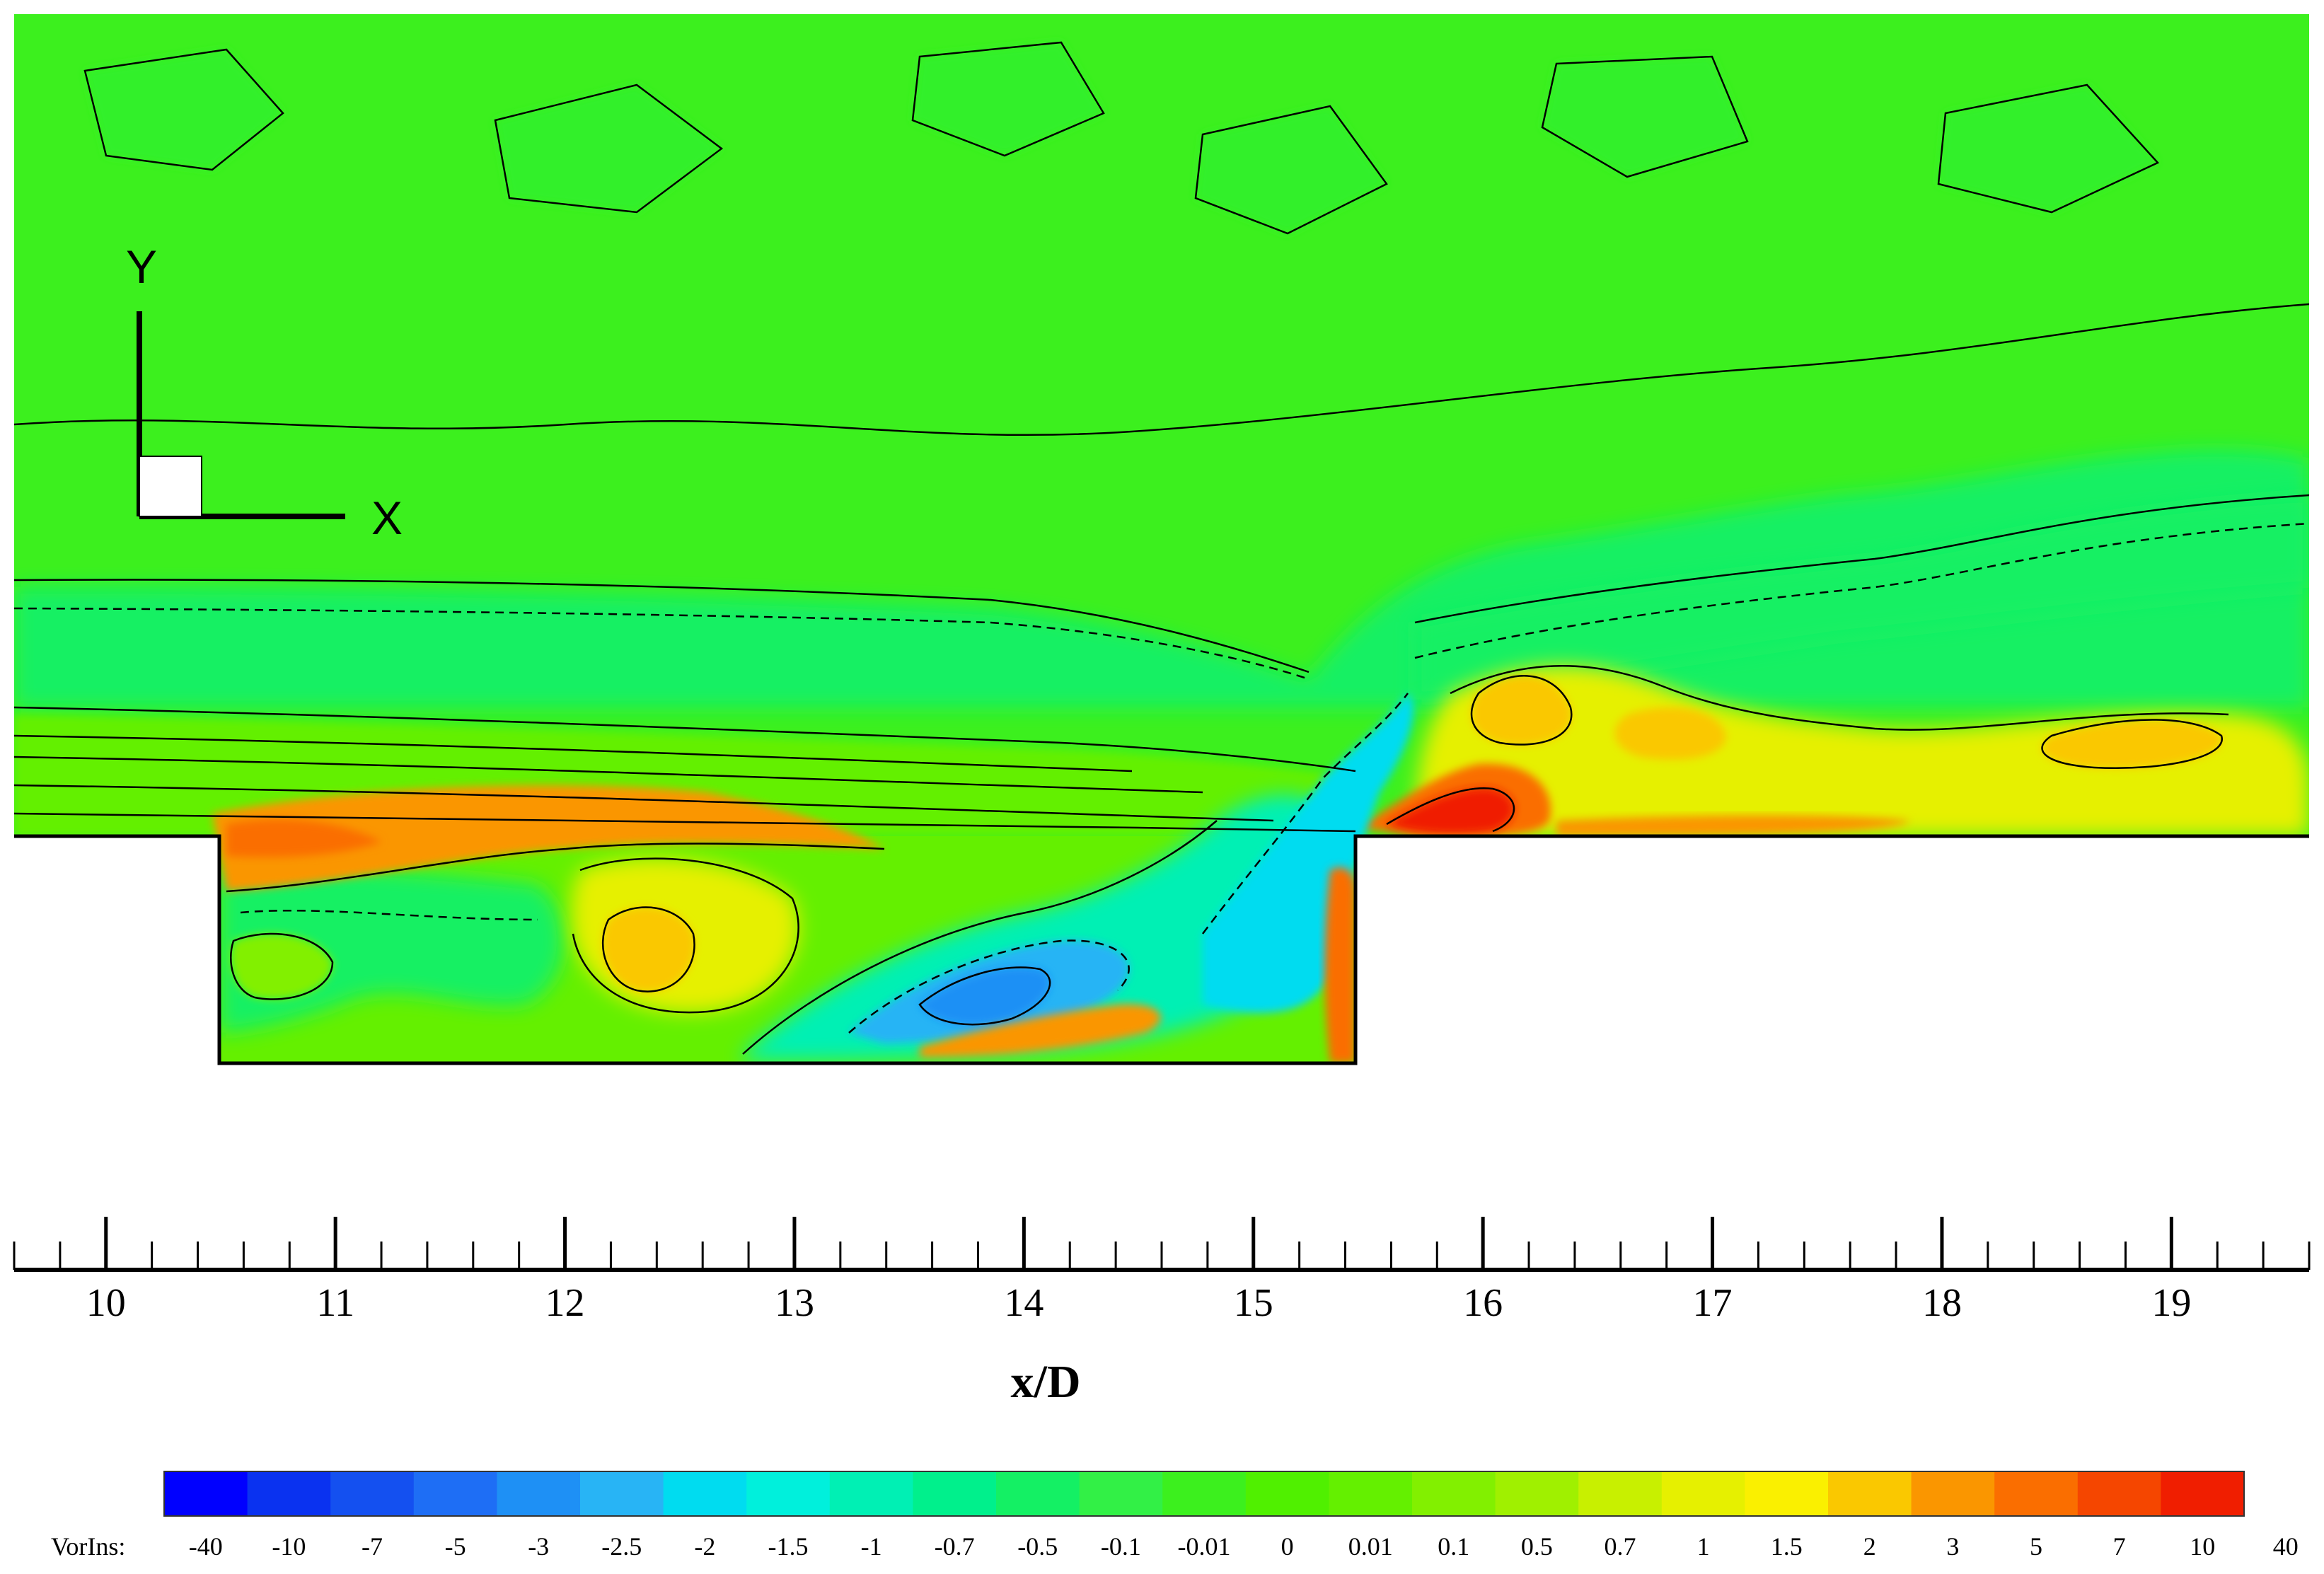 The image size is (2324, 1574). I want to click on colorbar-level-label: 10, so click(2202, 1546).